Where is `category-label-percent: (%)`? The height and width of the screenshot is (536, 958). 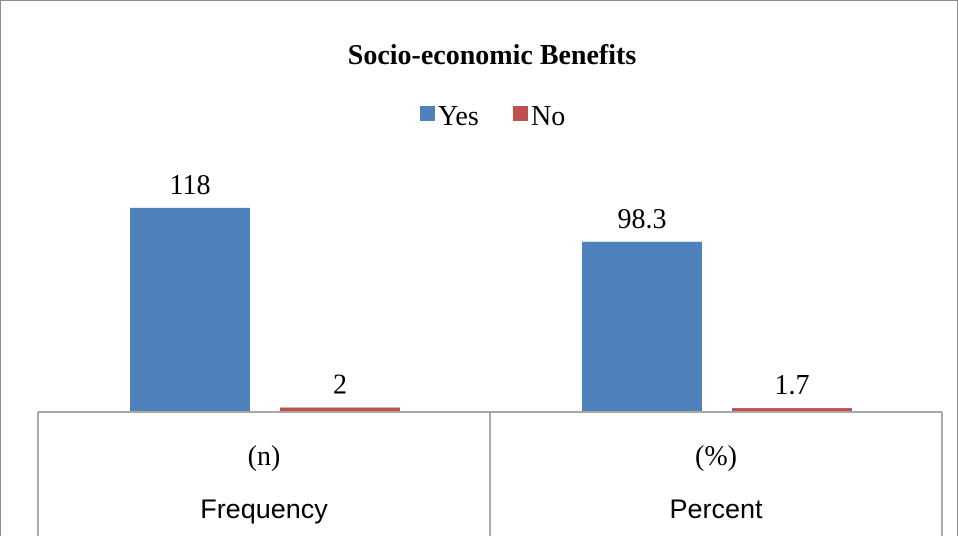
category-label-percent: (%) is located at coordinates (716, 456).